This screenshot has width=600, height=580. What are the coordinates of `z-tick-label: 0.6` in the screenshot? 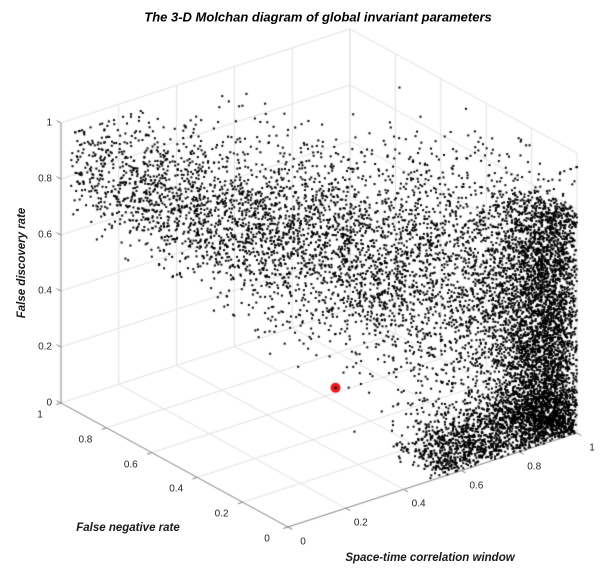 It's located at (45, 235).